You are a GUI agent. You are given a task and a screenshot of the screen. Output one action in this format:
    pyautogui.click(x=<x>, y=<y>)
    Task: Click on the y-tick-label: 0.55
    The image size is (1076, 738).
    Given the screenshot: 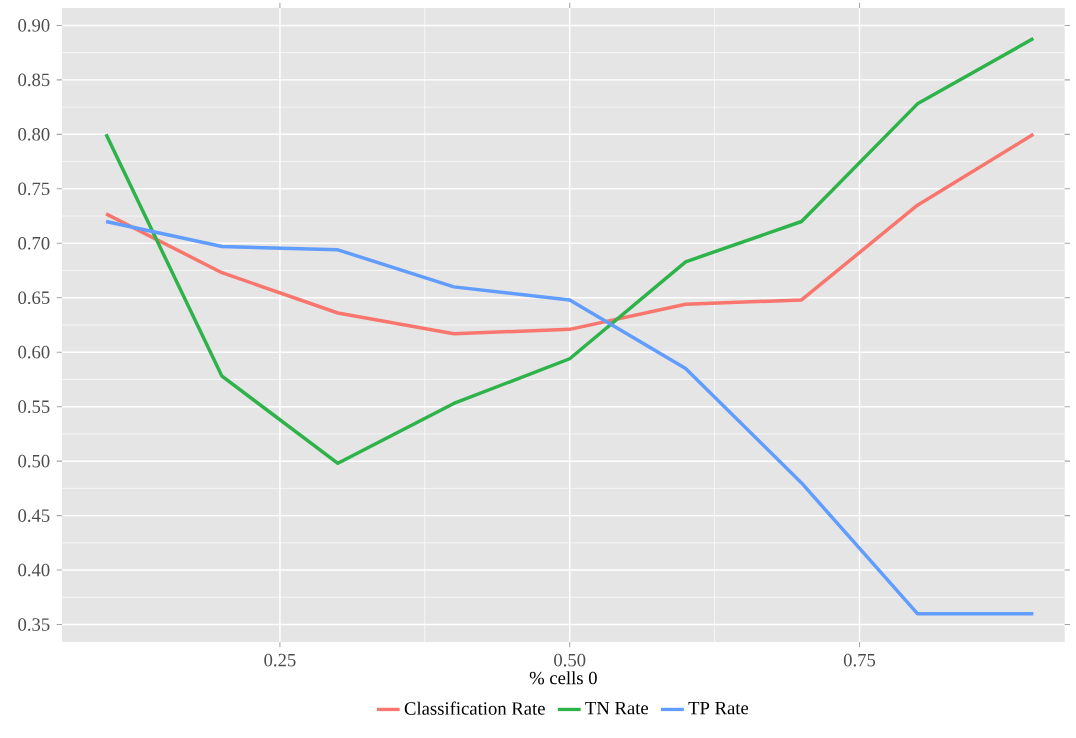 What is the action you would take?
    pyautogui.click(x=34, y=407)
    